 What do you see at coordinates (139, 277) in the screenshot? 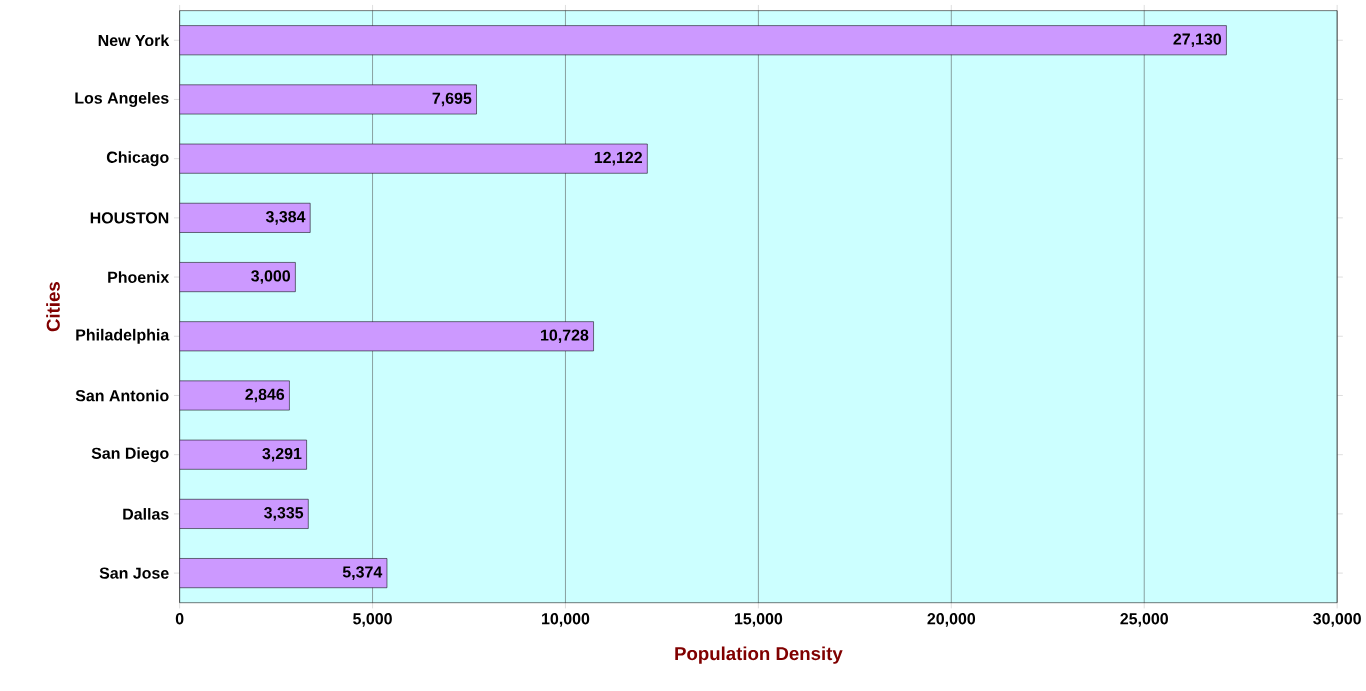
I see `y-tick-label: Phoenix` at bounding box center [139, 277].